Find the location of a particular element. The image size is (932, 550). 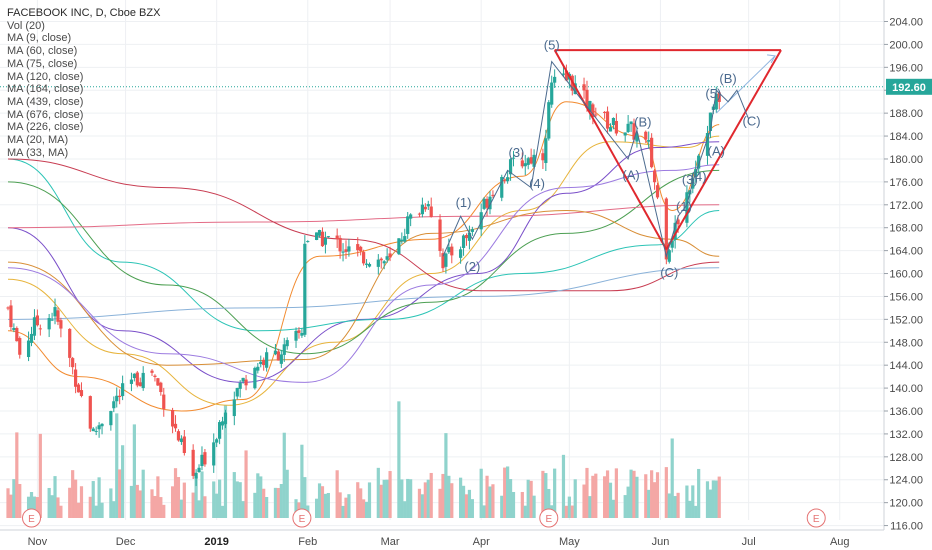

legend-indicator: MA (226, close) is located at coordinates (45, 127).